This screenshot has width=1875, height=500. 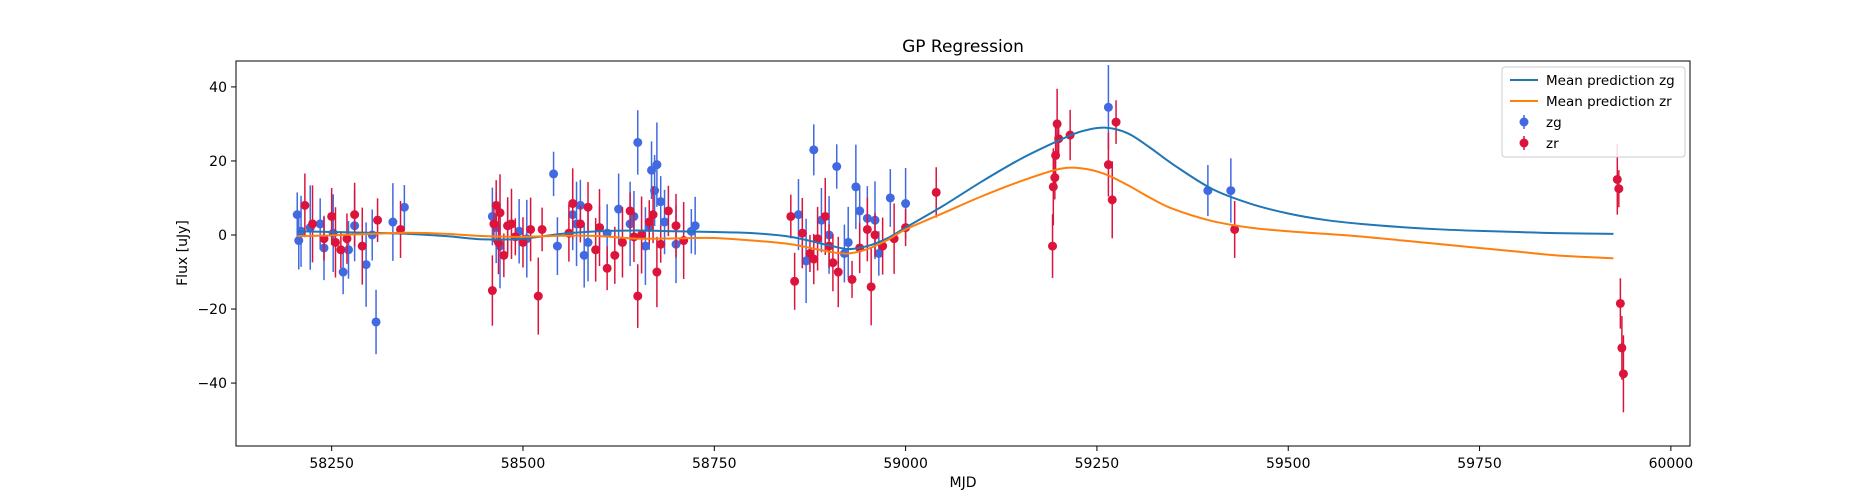 What do you see at coordinates (523, 464) in the screenshot?
I see `x-tick-label: 58500` at bounding box center [523, 464].